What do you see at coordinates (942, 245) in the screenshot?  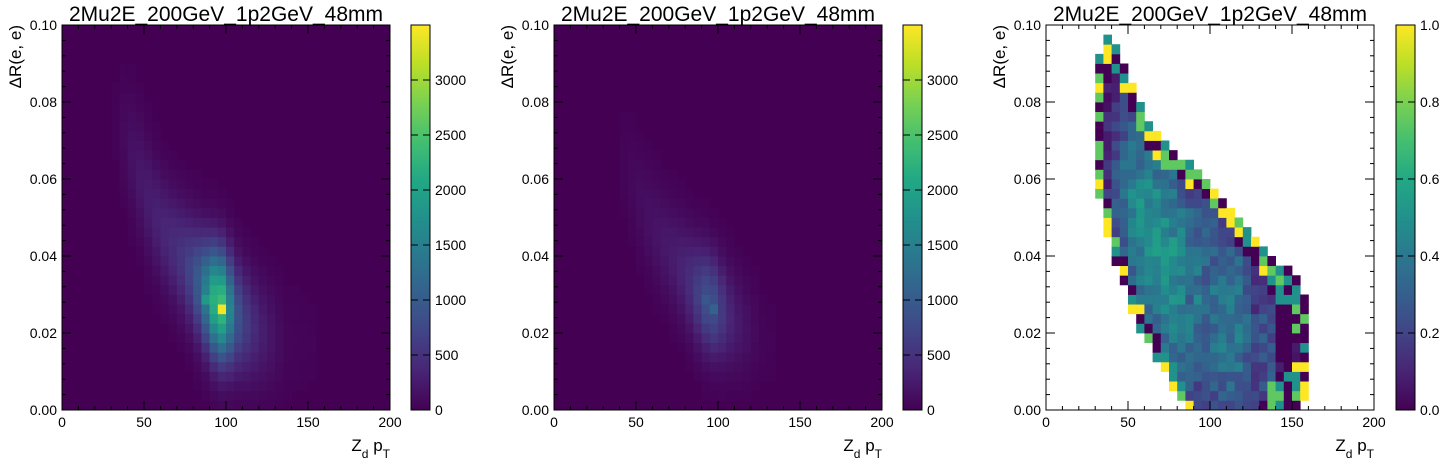 I see `colorbar-tick-label: 1500` at bounding box center [942, 245].